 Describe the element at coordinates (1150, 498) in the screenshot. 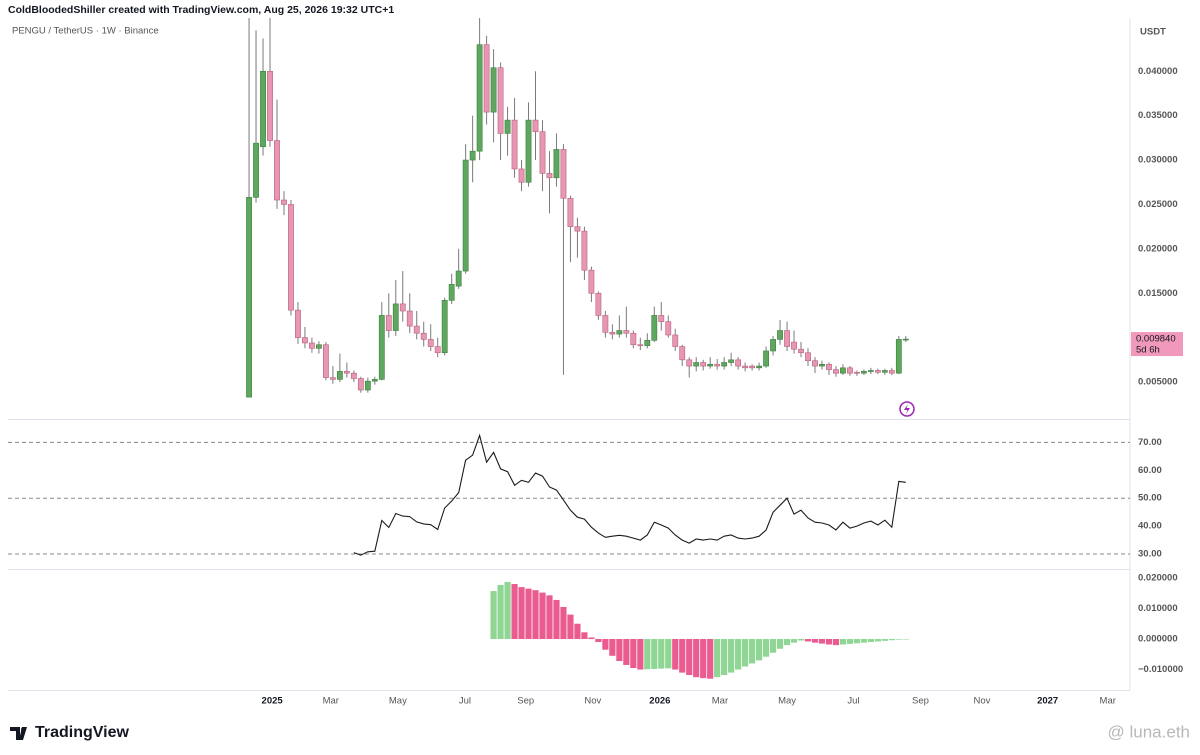

I see `y-tick-label: 50.00` at that location.